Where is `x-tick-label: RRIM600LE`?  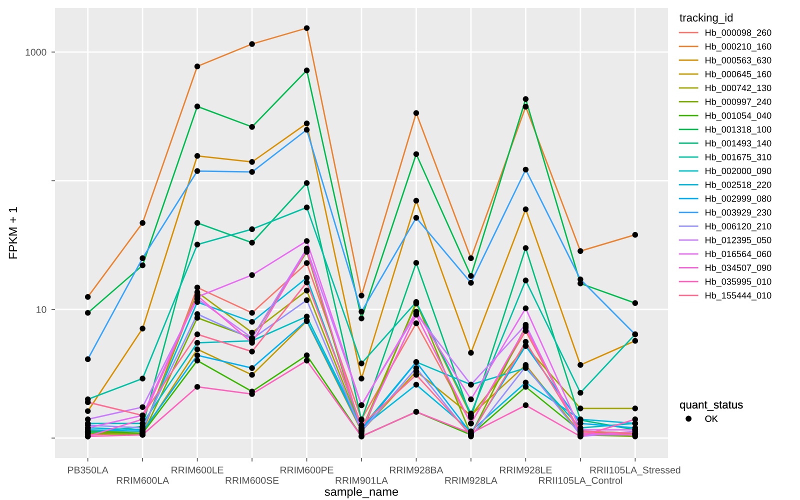
x-tick-label: RRIM600LE is located at coordinates (198, 470).